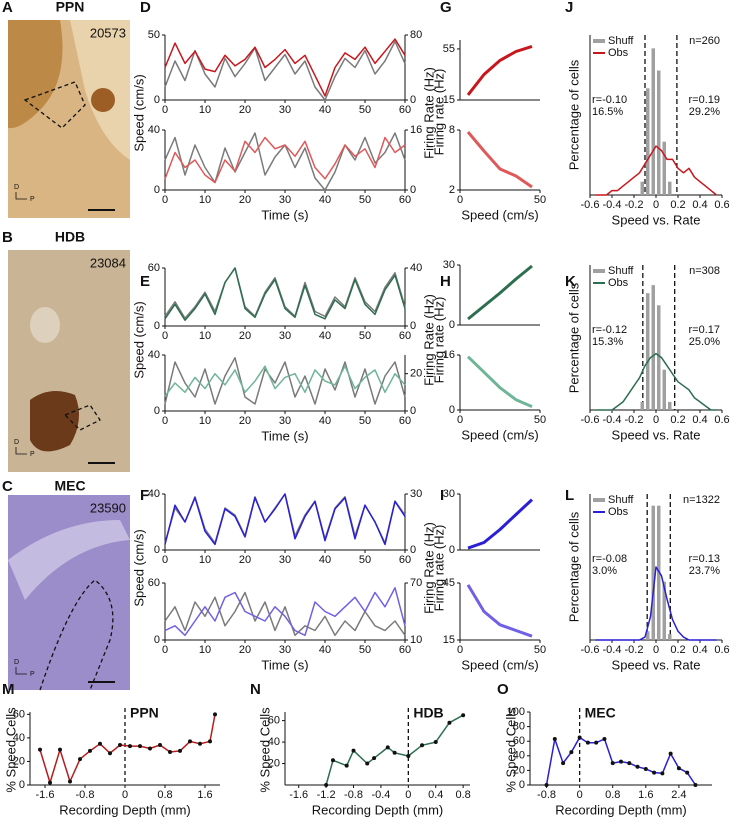  Describe the element at coordinates (705, 559) in the screenshot. I see `annotation: r=0.13` at that location.